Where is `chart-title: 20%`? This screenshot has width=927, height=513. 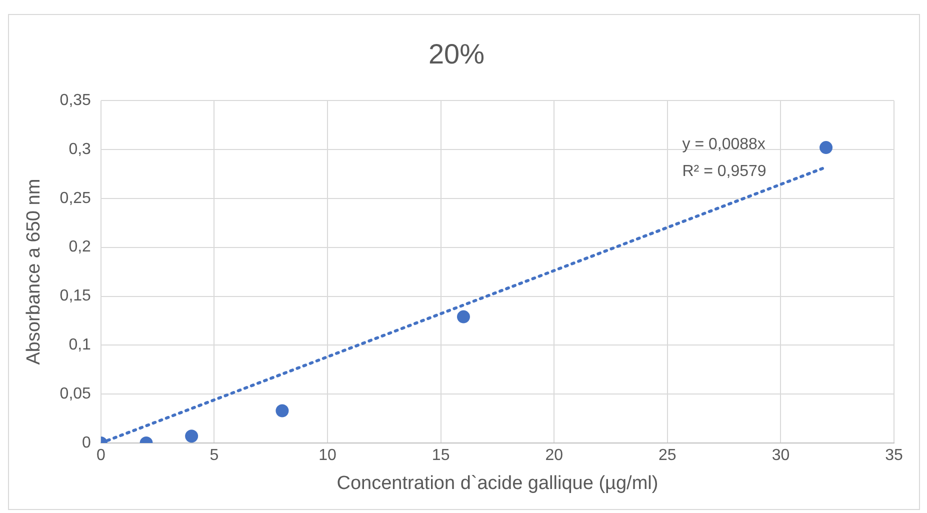 chart-title: 20% is located at coordinates (456, 54).